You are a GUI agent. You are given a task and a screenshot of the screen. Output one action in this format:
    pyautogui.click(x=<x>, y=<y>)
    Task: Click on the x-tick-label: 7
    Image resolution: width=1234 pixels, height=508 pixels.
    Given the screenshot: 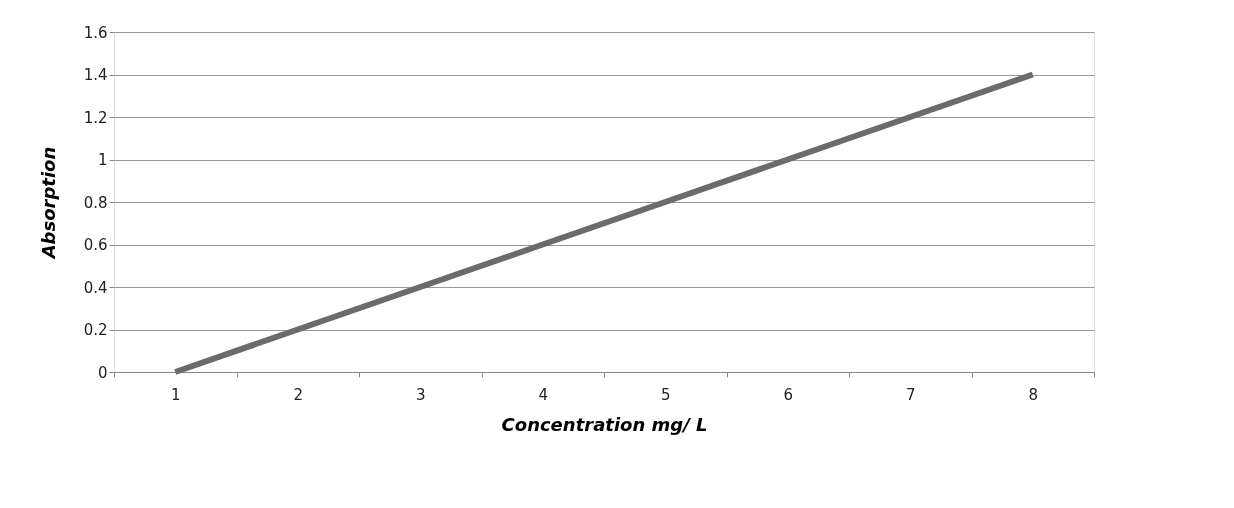 What is the action you would take?
    pyautogui.click(x=910, y=394)
    